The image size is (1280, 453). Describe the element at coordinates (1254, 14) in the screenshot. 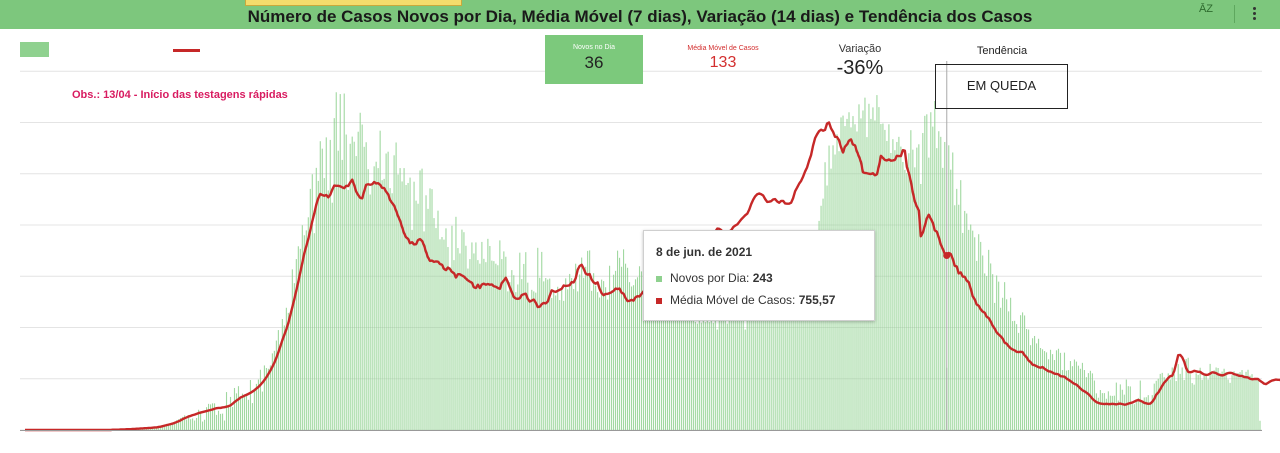

I see `more-options-icon` at that location.